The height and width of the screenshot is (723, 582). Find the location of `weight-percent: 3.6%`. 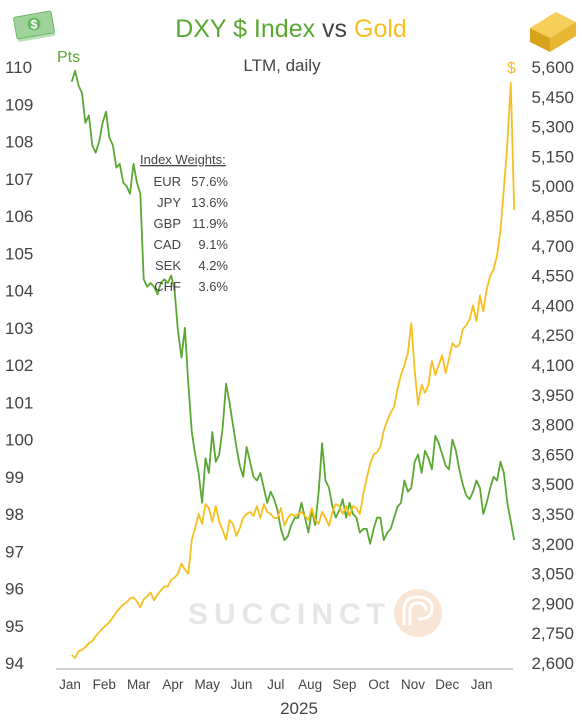

weight-percent: 3.6% is located at coordinates (213, 286).